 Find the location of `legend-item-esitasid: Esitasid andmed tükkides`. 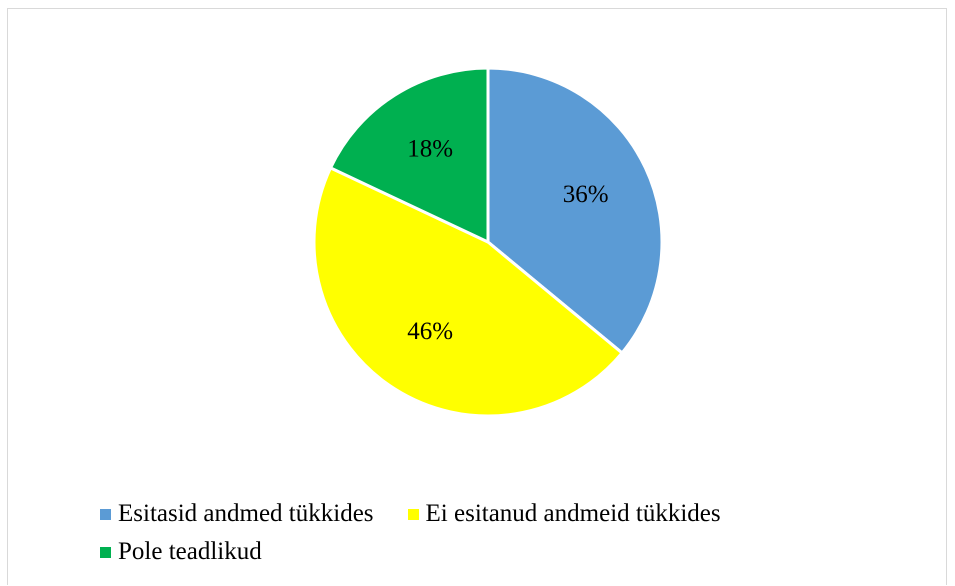

legend-item-esitasid: Esitasid andmed tükkides is located at coordinates (237, 514).